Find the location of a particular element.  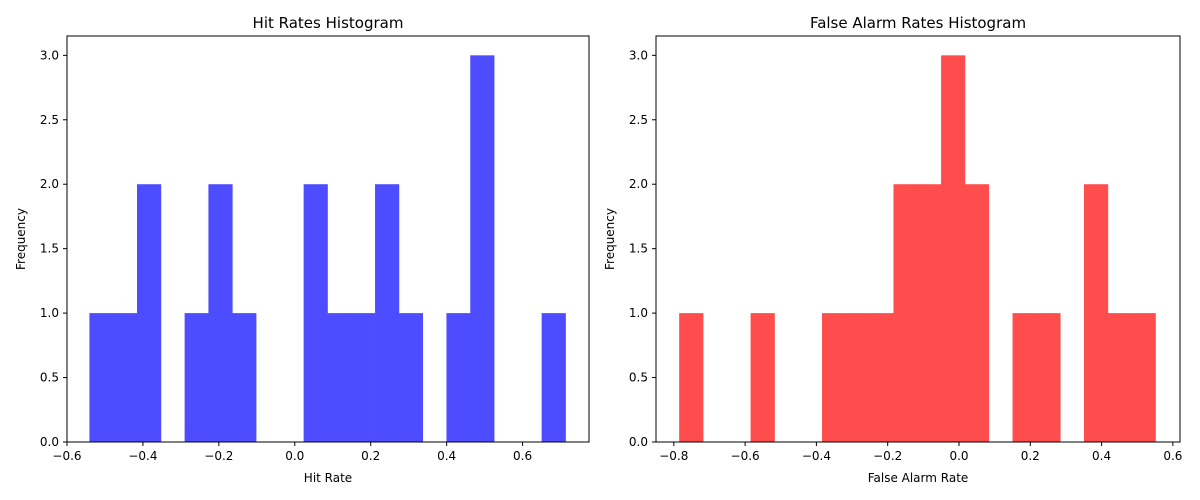

chart-title: False Alarm Rates Histogram is located at coordinates (918, 23).